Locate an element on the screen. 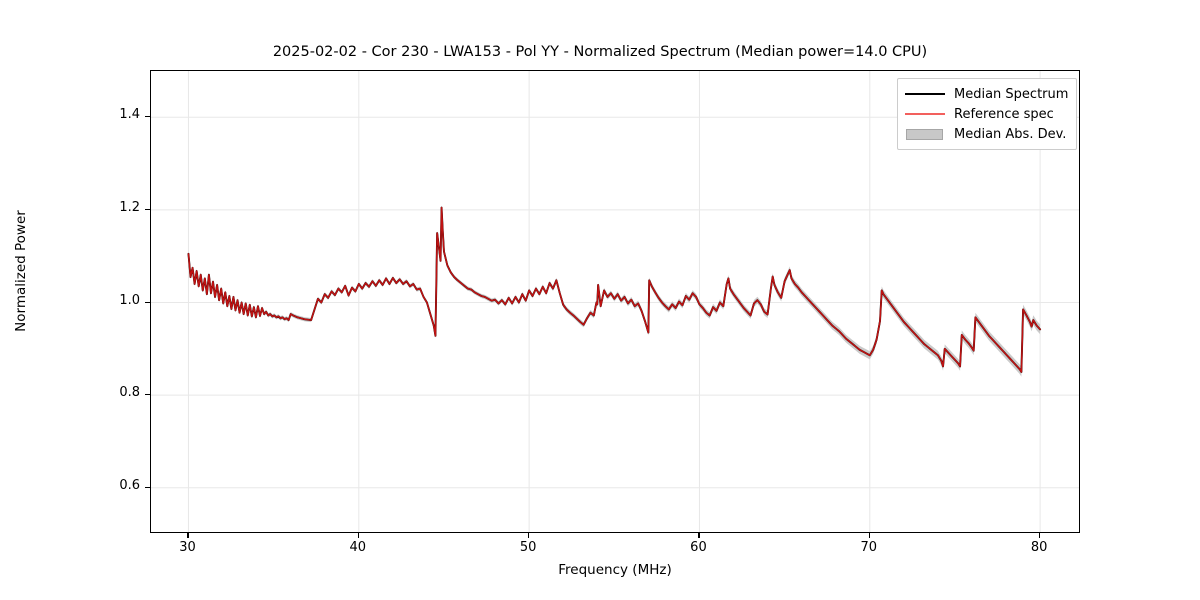  x-tick-label: 30 is located at coordinates (187, 547).